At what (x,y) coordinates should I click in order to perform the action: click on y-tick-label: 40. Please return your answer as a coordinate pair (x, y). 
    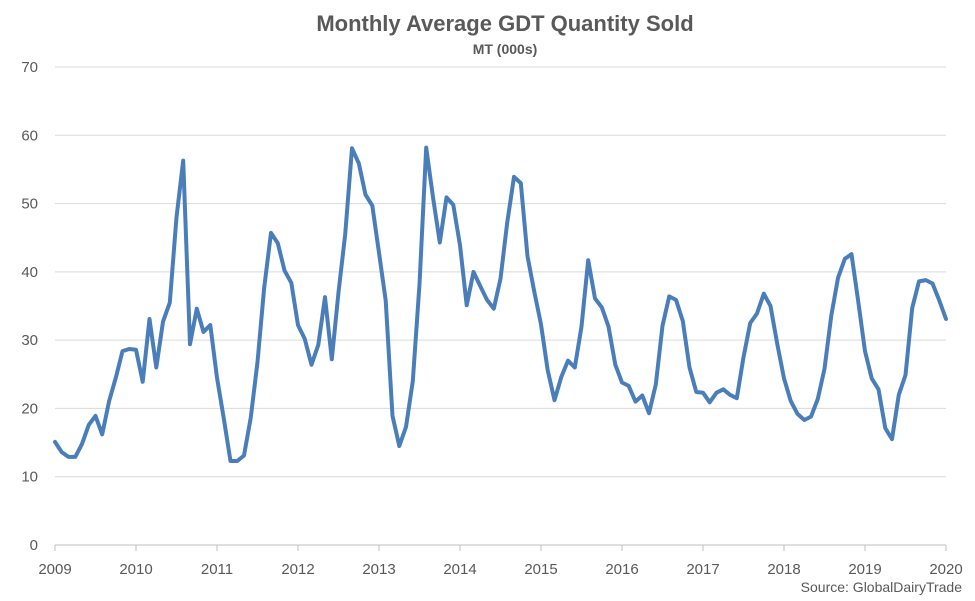
    Looking at the image, I should click on (29, 272).